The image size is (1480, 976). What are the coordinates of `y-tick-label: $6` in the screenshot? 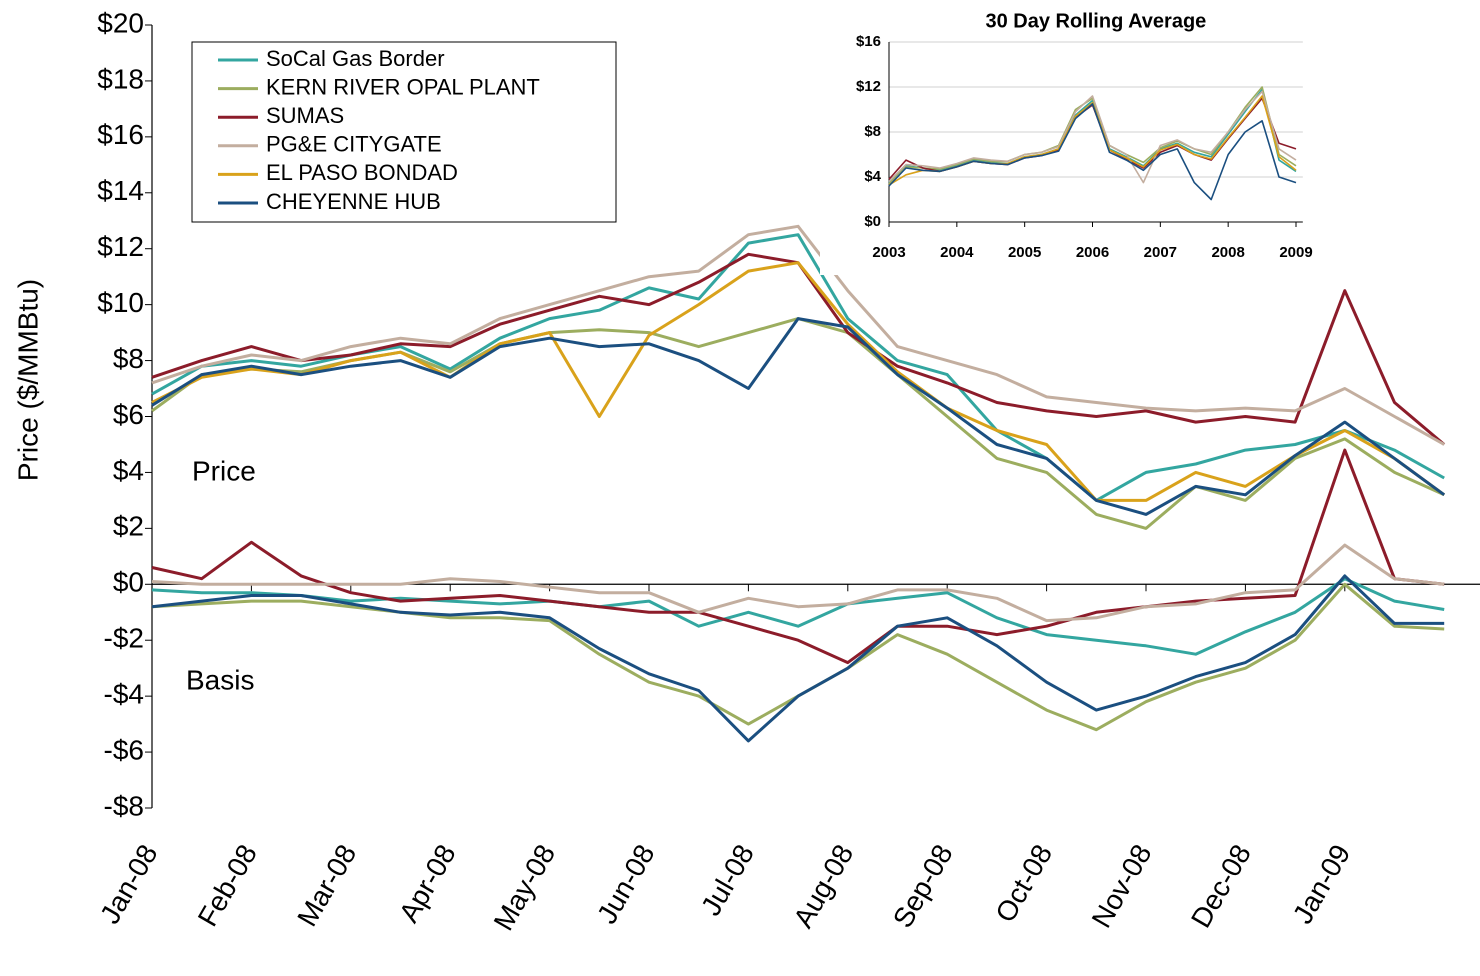 It's located at (128, 414).